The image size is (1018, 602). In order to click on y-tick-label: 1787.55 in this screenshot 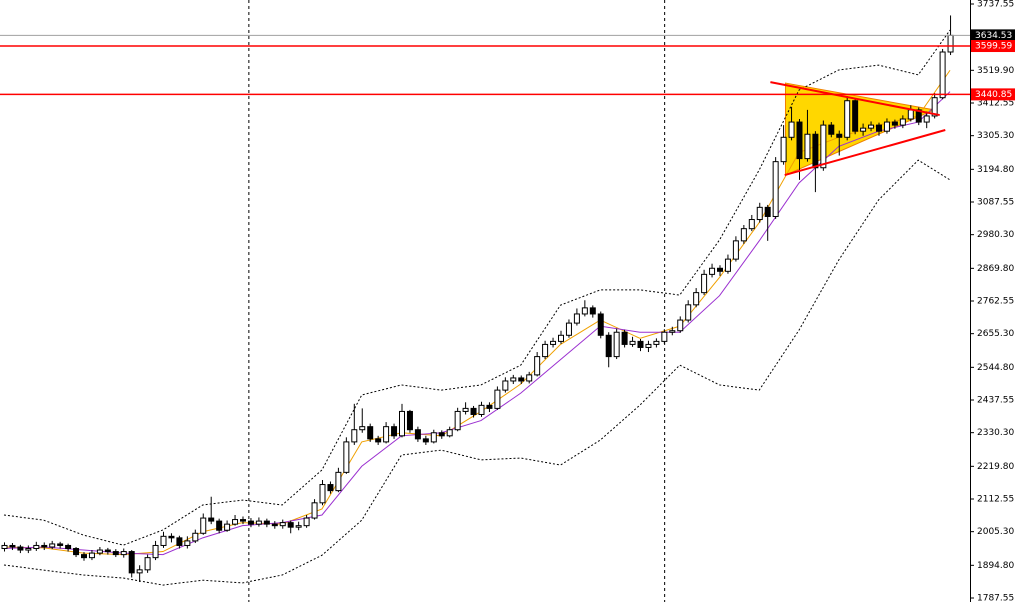, I will do `click(995, 597)`.